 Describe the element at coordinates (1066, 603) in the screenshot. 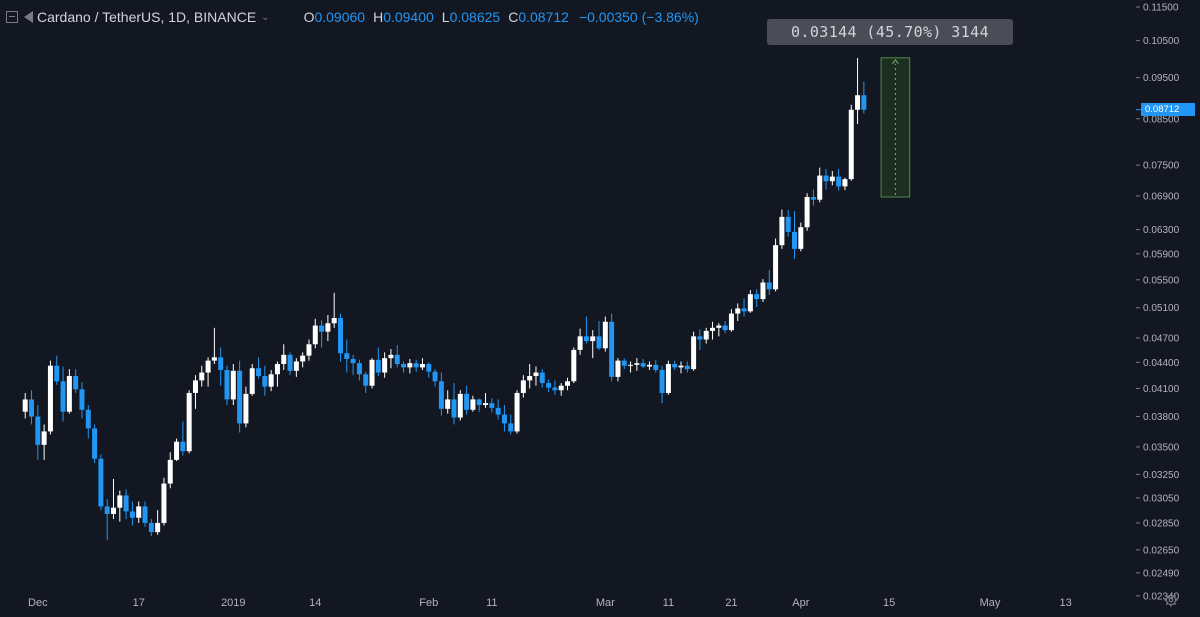

I see `time-tick-label: 13` at that location.